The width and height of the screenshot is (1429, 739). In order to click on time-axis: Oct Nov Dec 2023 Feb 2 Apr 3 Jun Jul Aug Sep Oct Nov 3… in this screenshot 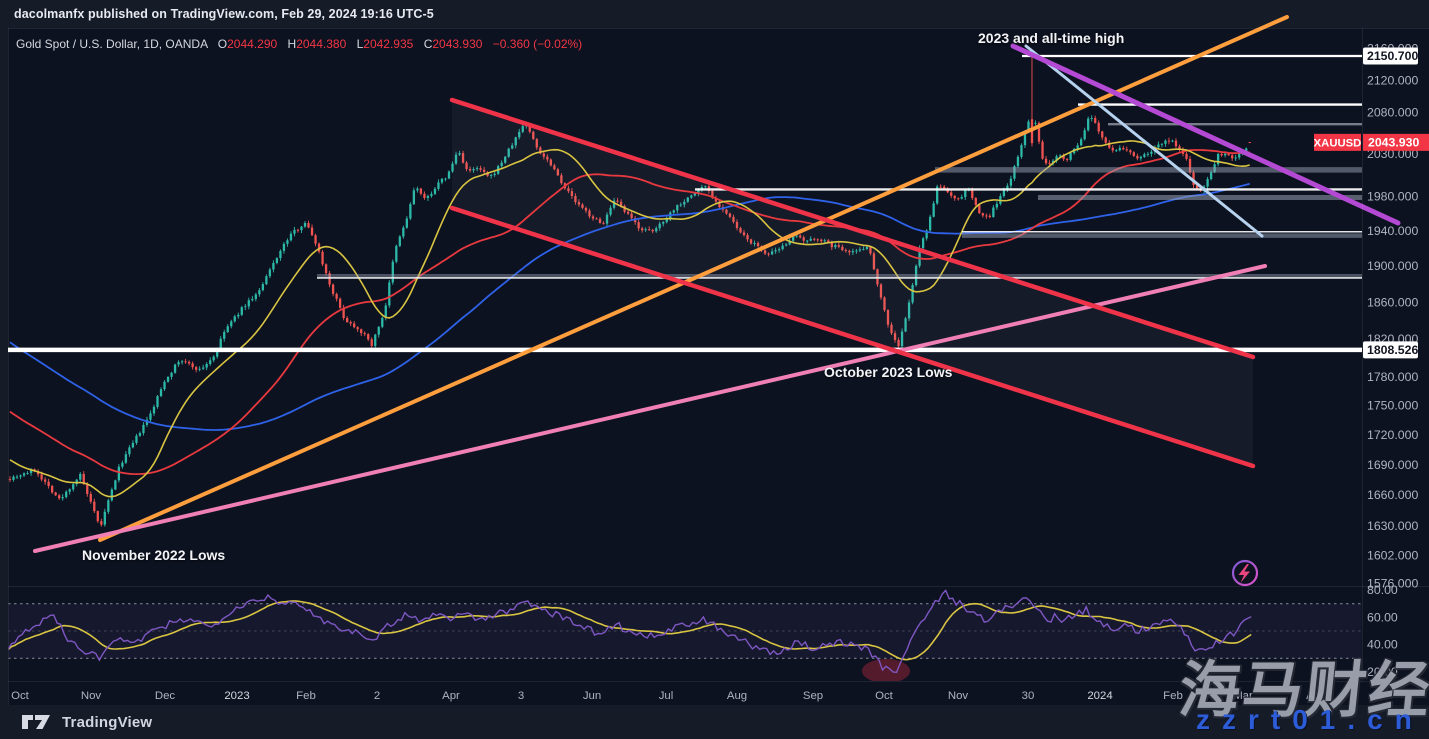, I will do `click(667, 696)`.